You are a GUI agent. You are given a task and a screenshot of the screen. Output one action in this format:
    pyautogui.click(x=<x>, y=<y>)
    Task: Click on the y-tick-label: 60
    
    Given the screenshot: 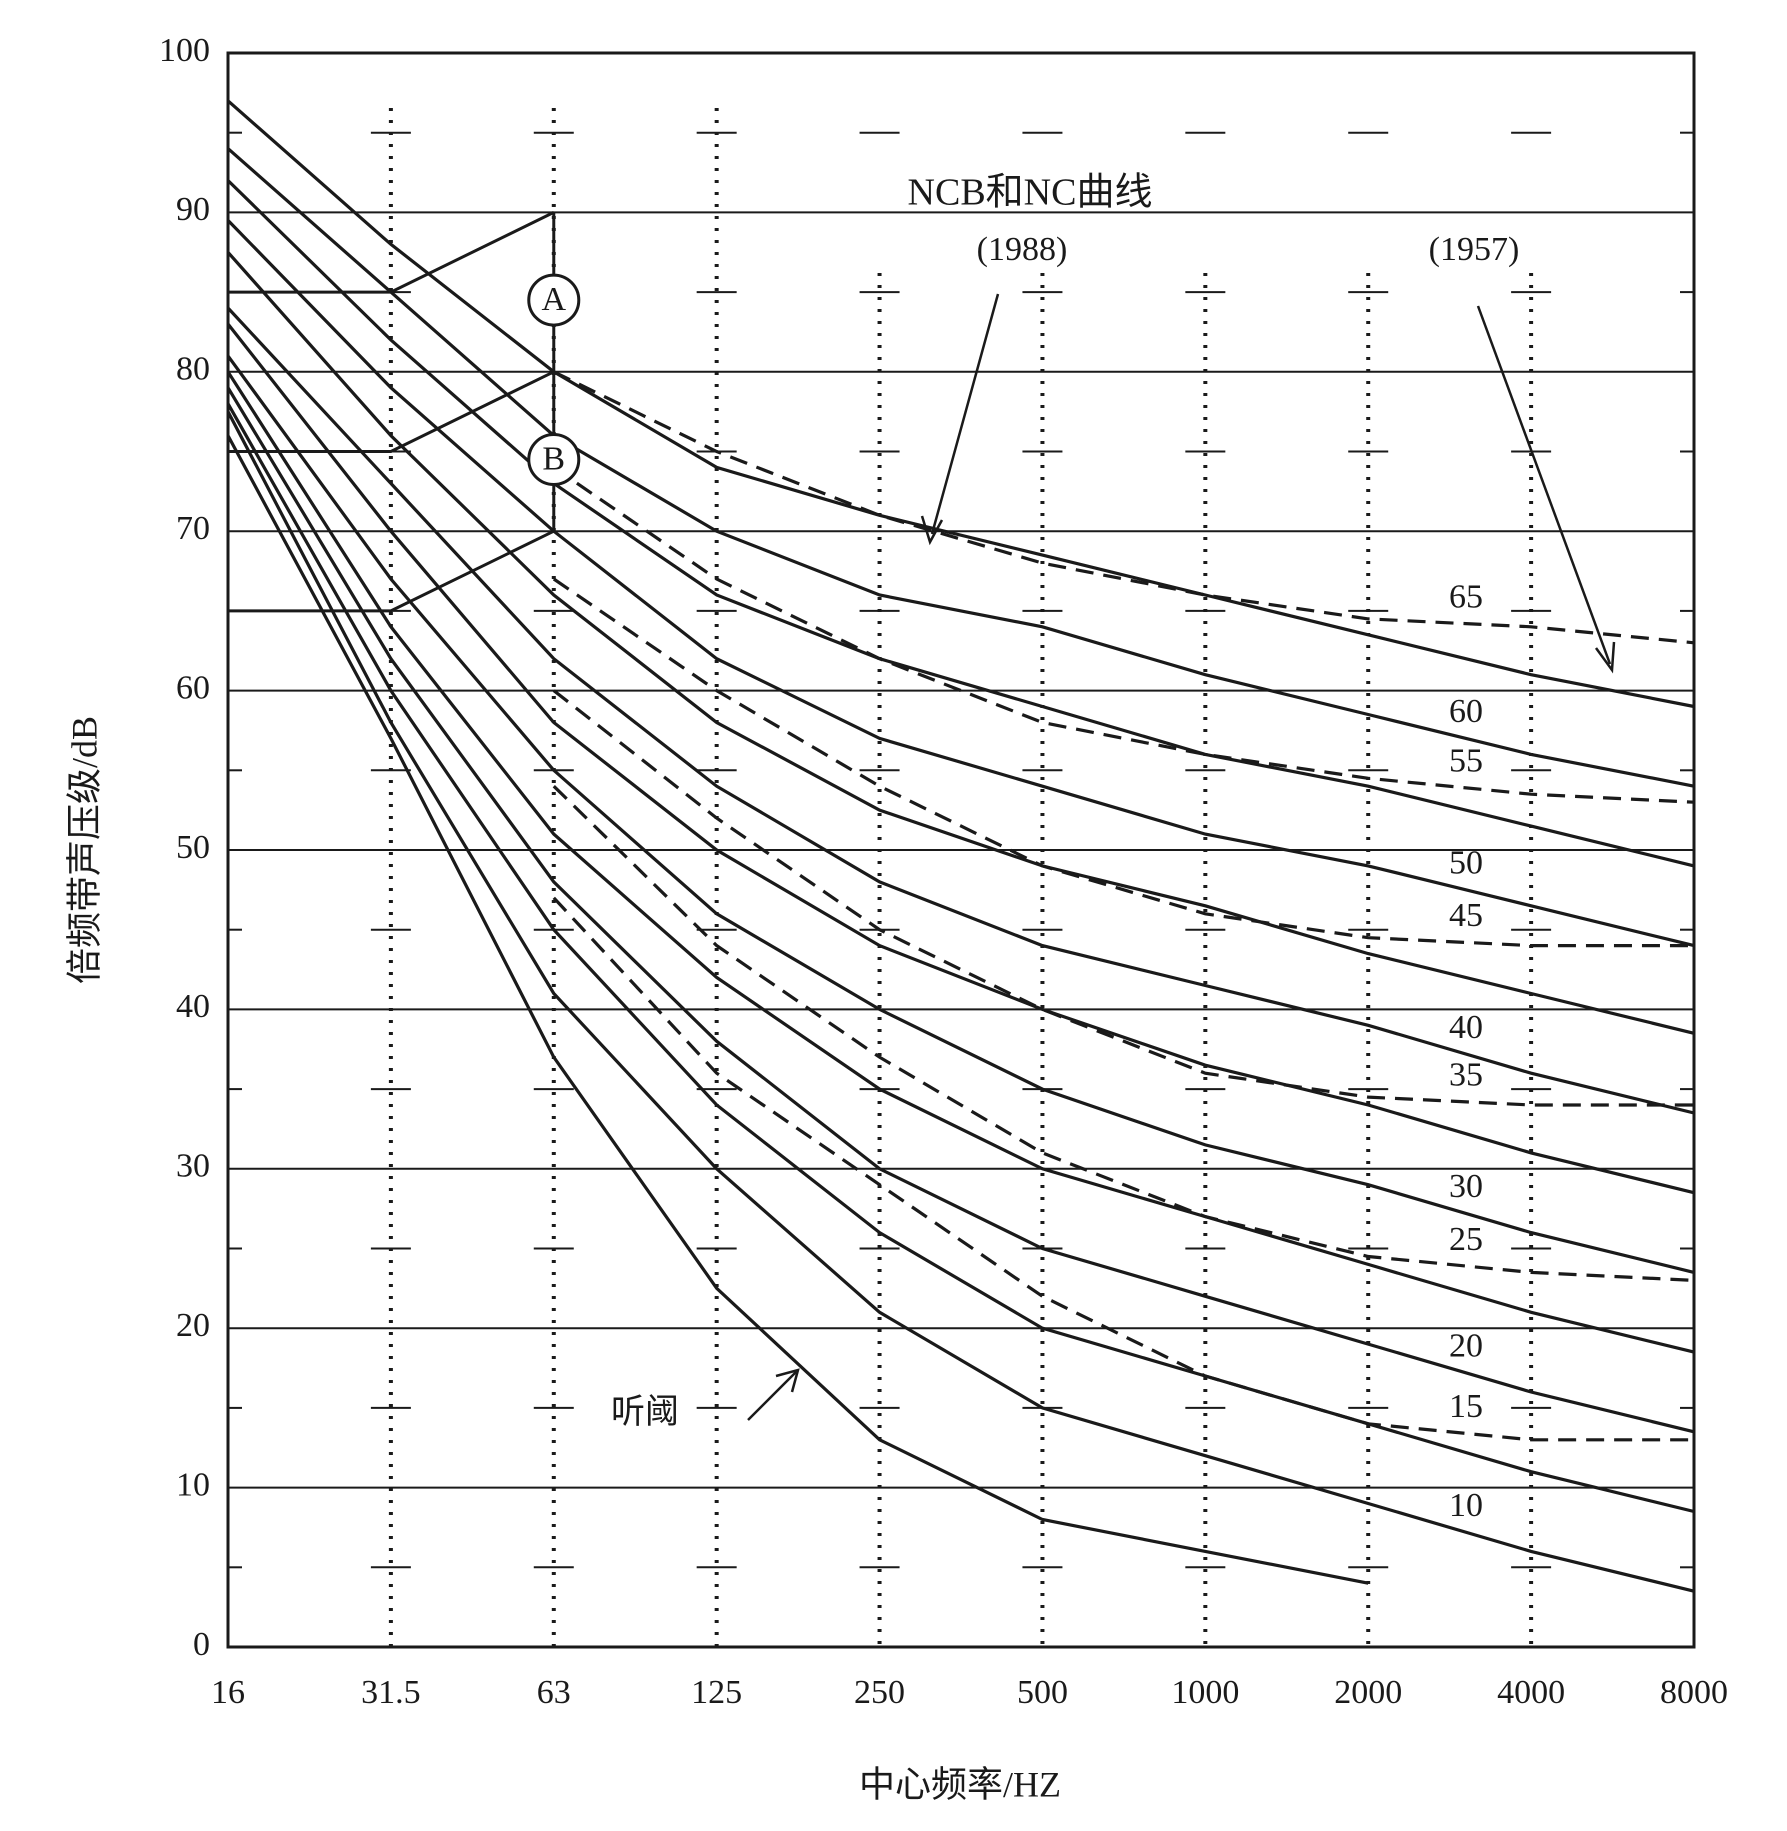 What is the action you would take?
    pyautogui.click(x=193, y=687)
    